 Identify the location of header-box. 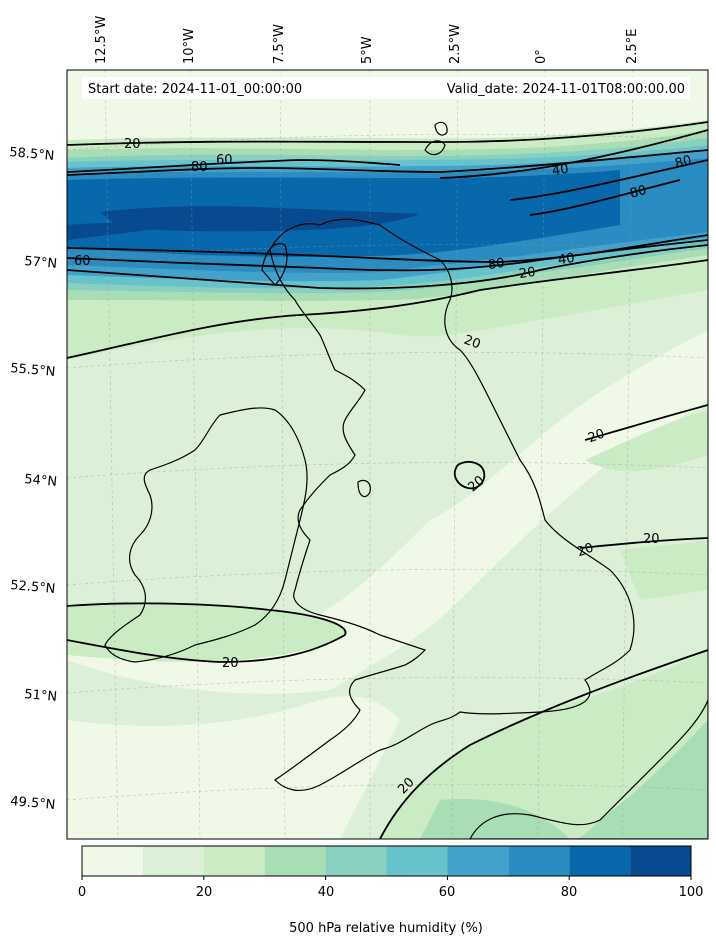
(386, 88).